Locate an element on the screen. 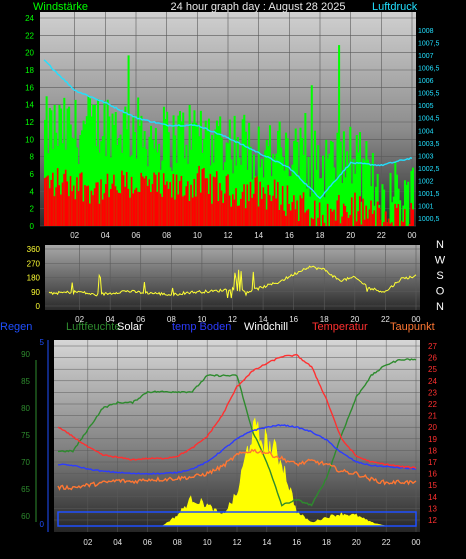 The width and height of the screenshot is (466, 559). top-left-tick: 14 is located at coordinates (29, 105).